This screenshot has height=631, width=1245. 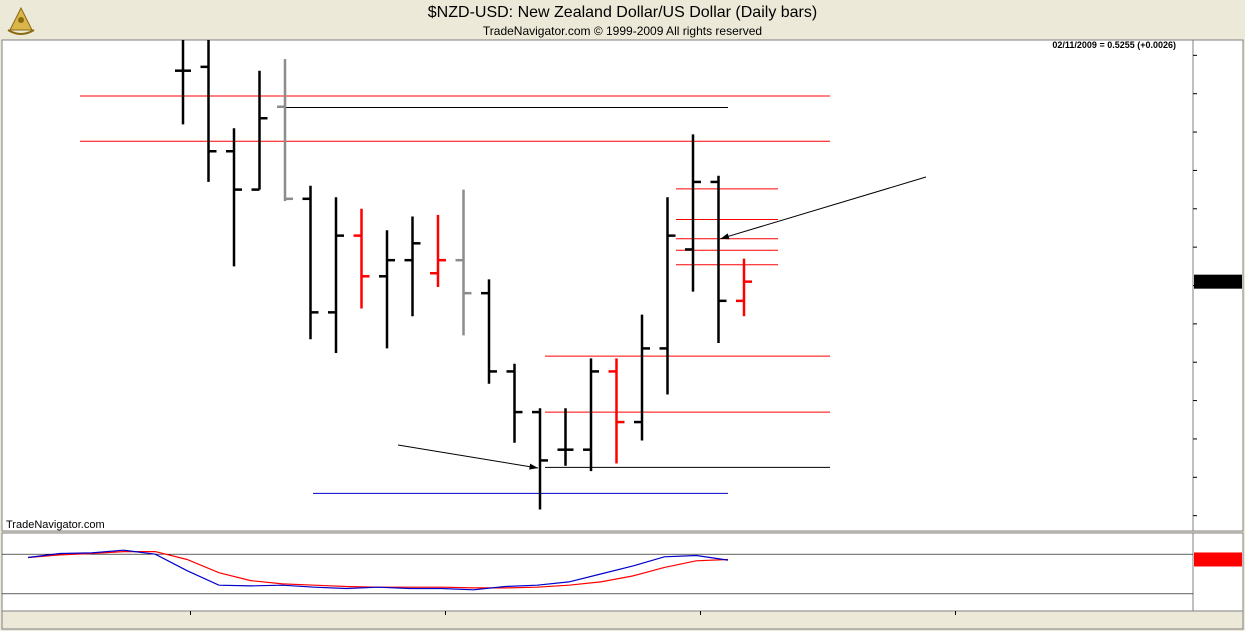 I want to click on price-readout: 02/11/2009 = 0.5255 (+0.0026), so click(x=1114, y=45).